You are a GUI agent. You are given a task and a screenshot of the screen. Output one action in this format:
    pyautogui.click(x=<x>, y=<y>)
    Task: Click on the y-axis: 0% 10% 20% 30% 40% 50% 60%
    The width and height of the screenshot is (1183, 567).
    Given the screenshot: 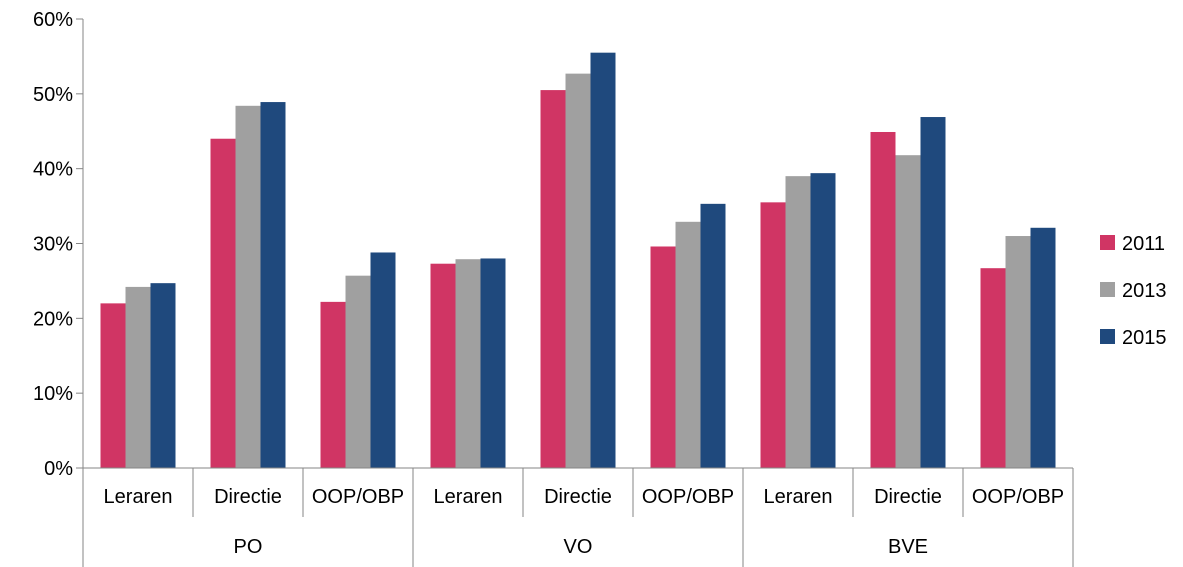 What is the action you would take?
    pyautogui.click(x=58, y=244)
    